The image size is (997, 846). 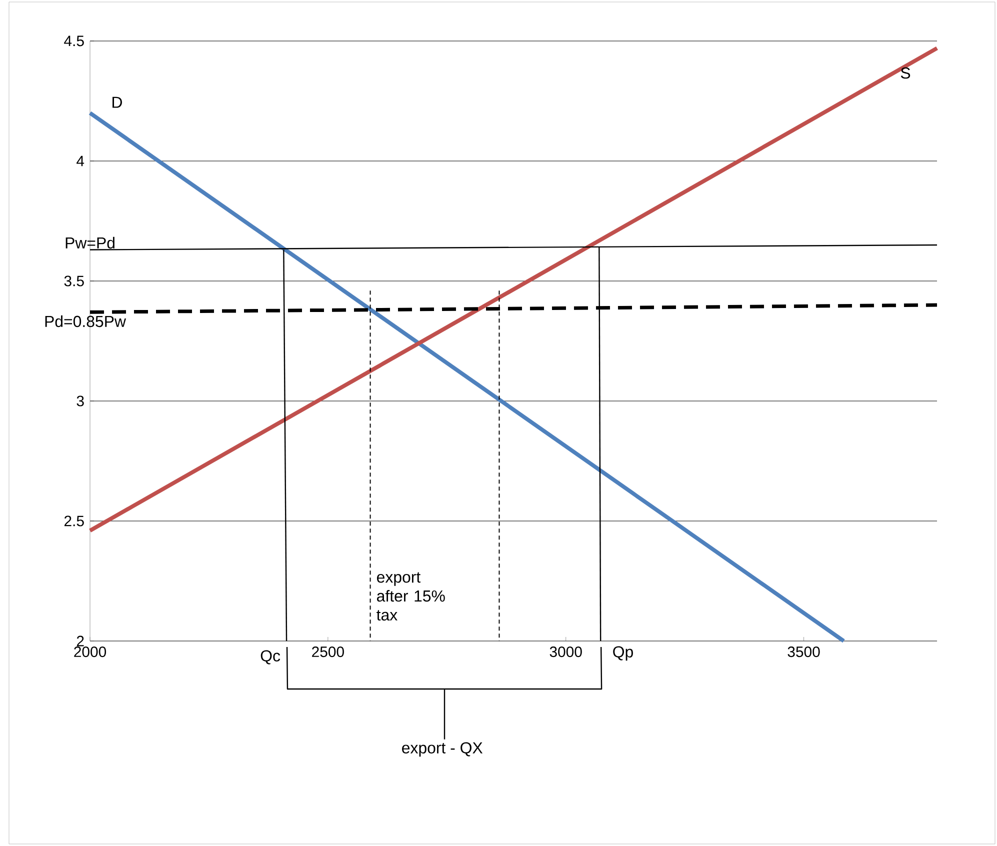 I want to click on series-label: D, so click(x=117, y=102).